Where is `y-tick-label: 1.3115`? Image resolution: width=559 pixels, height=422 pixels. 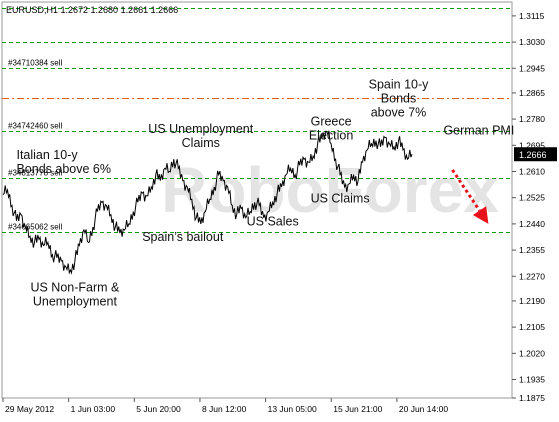
y-tick-label: 1.3115 is located at coordinates (532, 16).